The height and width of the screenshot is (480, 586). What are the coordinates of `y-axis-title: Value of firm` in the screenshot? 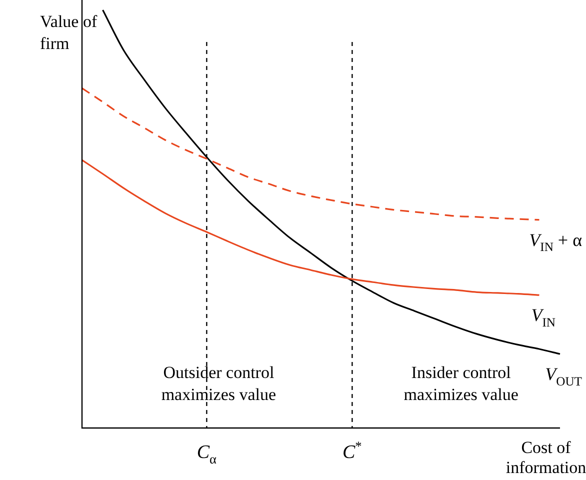 It's located at (69, 32).